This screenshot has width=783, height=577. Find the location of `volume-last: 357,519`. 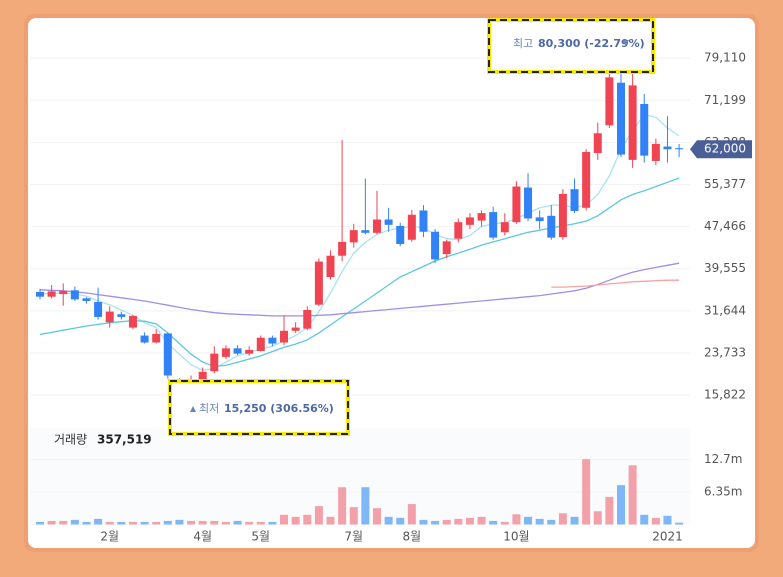

volume-last: 357,519 is located at coordinates (124, 440).